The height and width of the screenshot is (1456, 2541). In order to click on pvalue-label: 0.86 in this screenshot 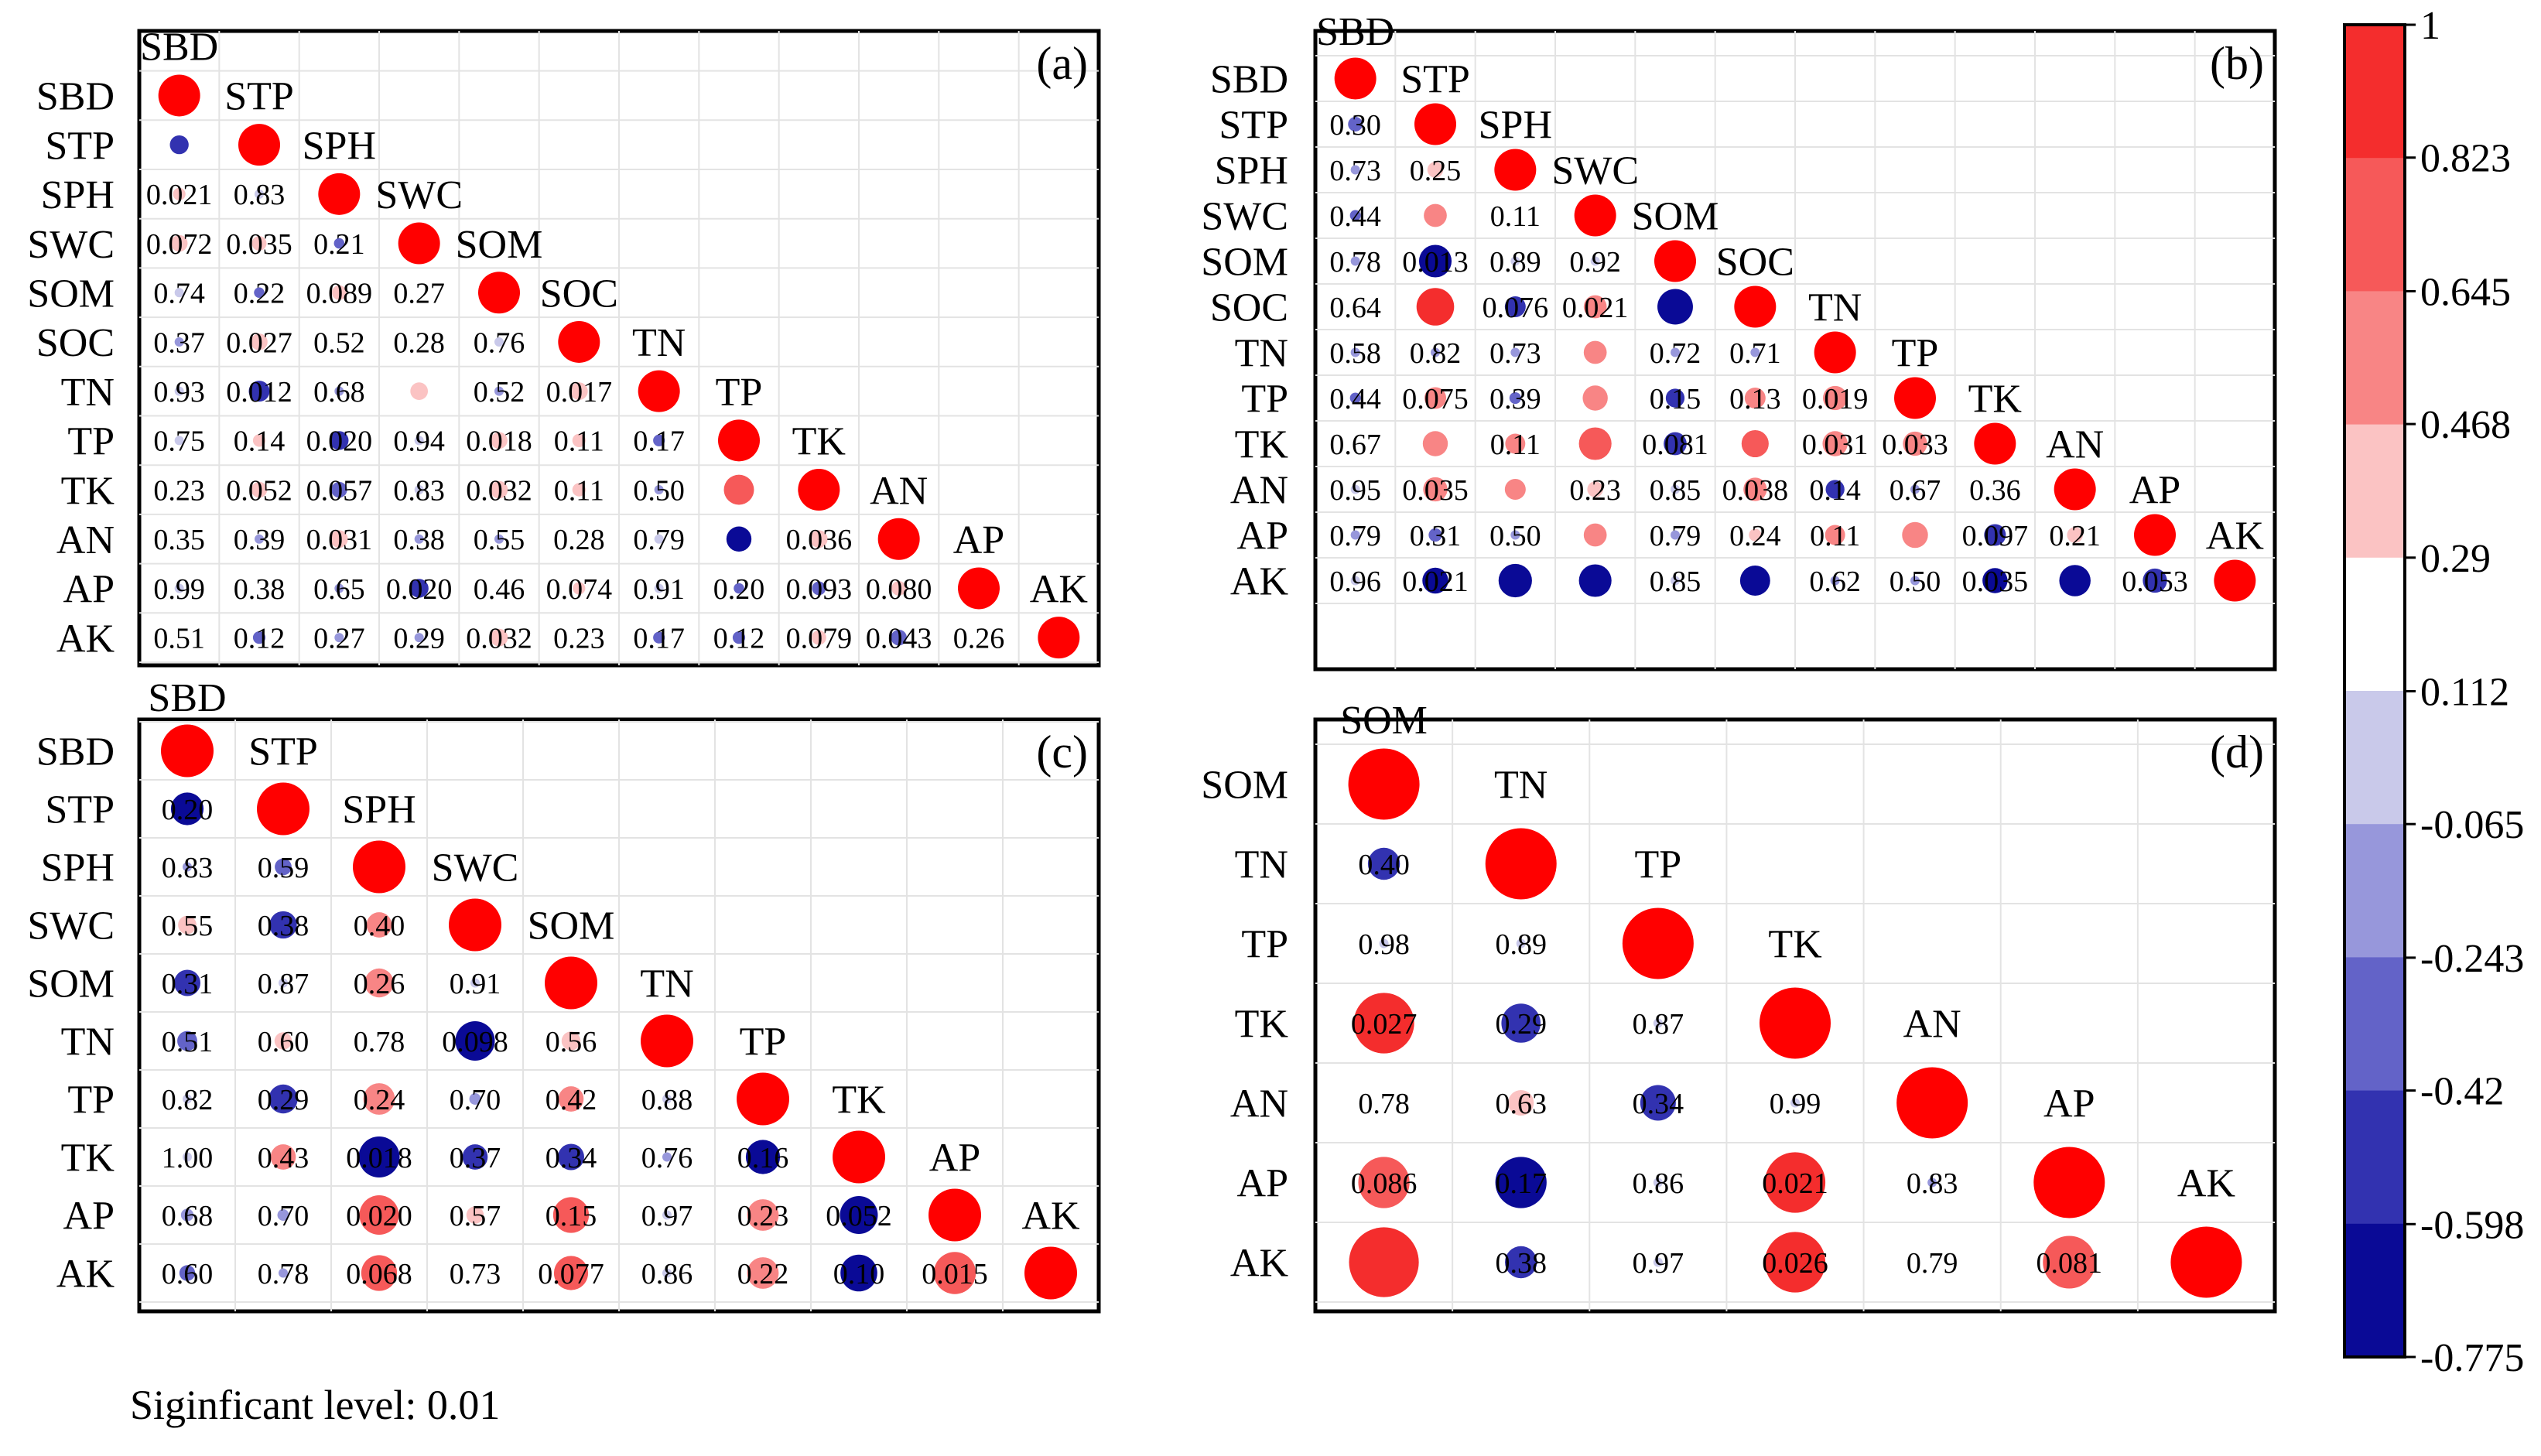, I will do `click(1659, 1184)`.